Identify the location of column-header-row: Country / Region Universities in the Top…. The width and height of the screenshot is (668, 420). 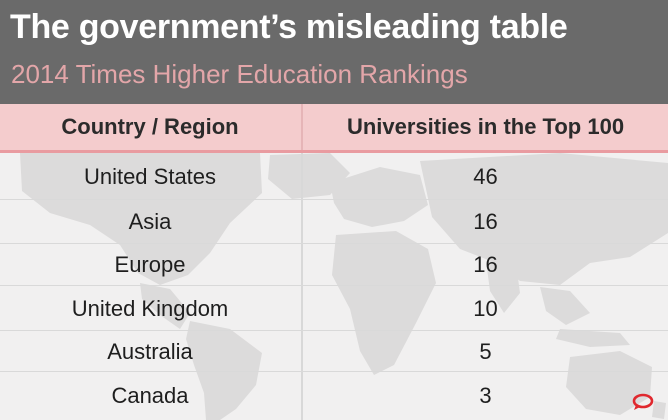
(334, 127).